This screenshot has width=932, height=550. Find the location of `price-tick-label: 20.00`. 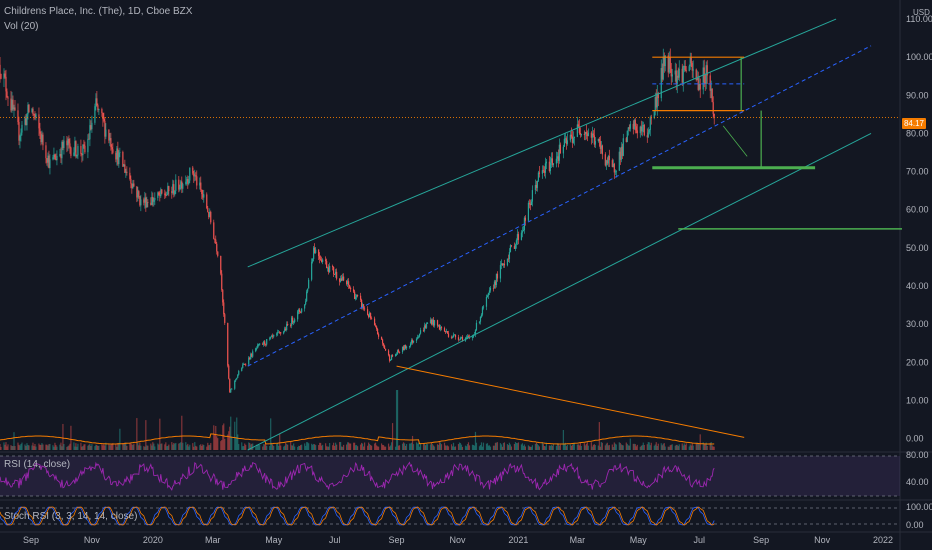

price-tick-label: 20.00 is located at coordinates (917, 362).